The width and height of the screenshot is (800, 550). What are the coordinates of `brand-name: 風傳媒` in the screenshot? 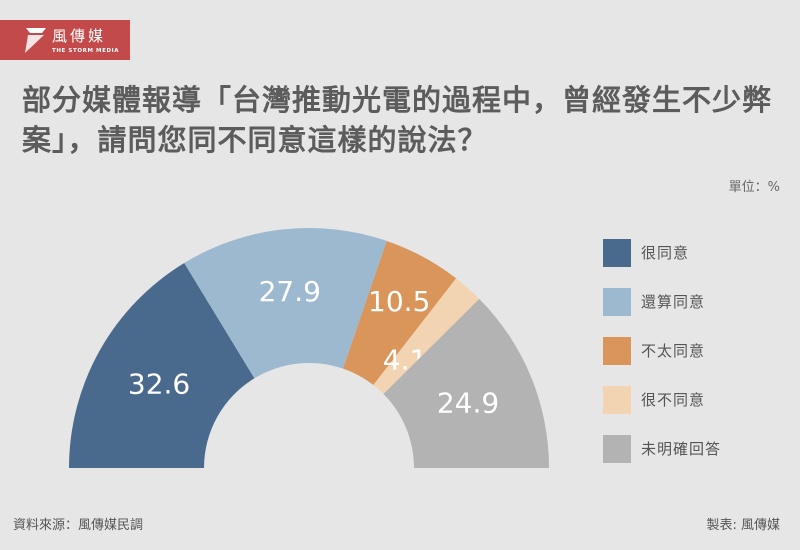 It's located at (79, 36).